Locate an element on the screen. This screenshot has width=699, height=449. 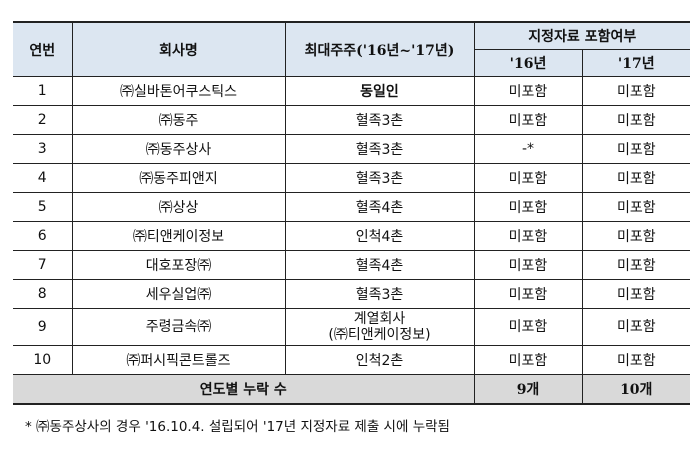
company-name: 주령금속㈜ is located at coordinates (178, 327).